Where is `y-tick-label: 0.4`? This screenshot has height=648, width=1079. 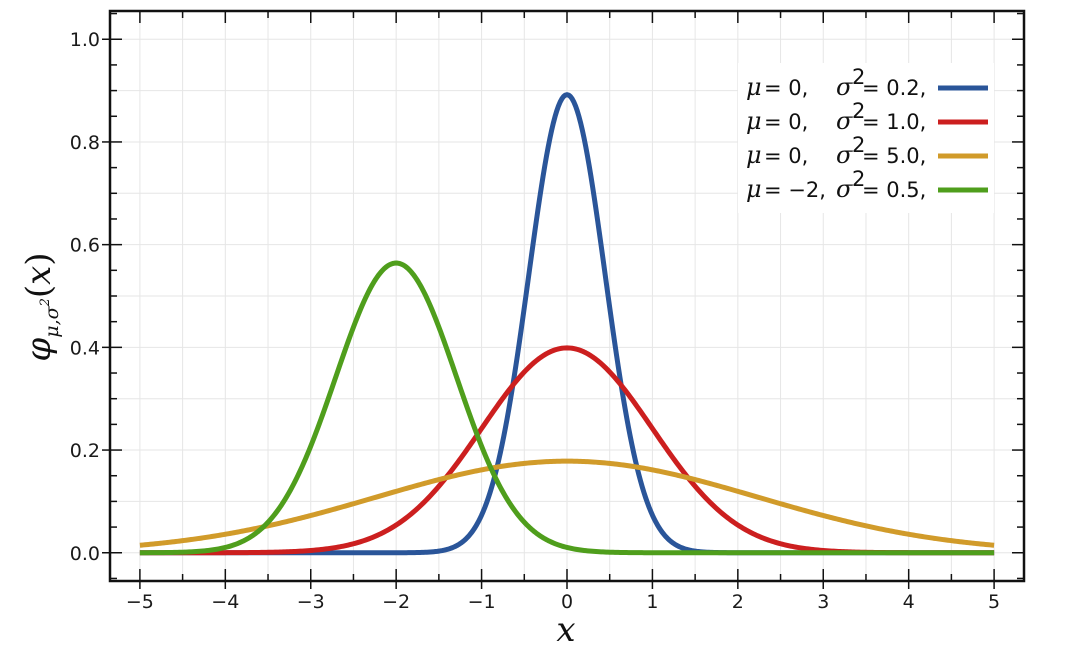 y-tick-label: 0.4 is located at coordinates (85, 348).